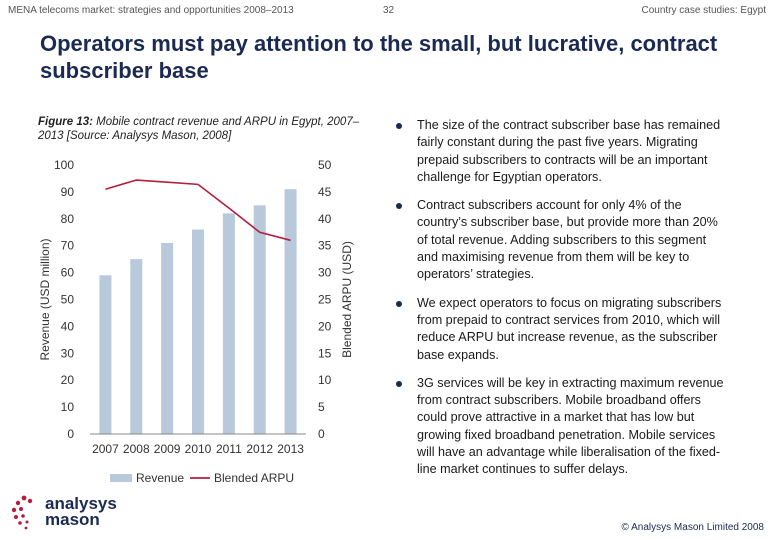 Image resolution: width=780 pixels, height=540 pixels. Describe the element at coordinates (290, 449) in the screenshot. I see `x-tick-label: 2013` at that location.